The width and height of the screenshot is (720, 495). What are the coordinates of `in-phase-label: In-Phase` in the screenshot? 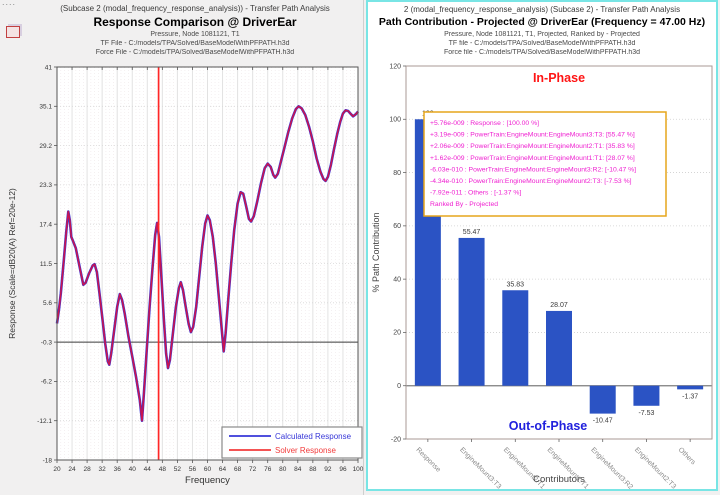 It's located at (559, 78).